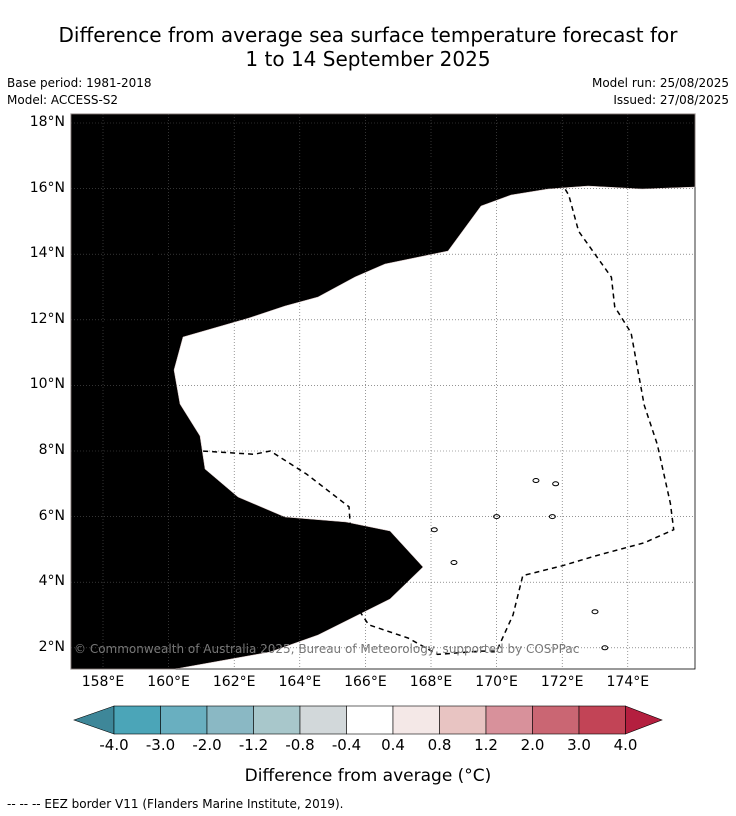 The image size is (736, 816). Describe the element at coordinates (94, 720) in the screenshot. I see `colorbar-low-extension` at that location.